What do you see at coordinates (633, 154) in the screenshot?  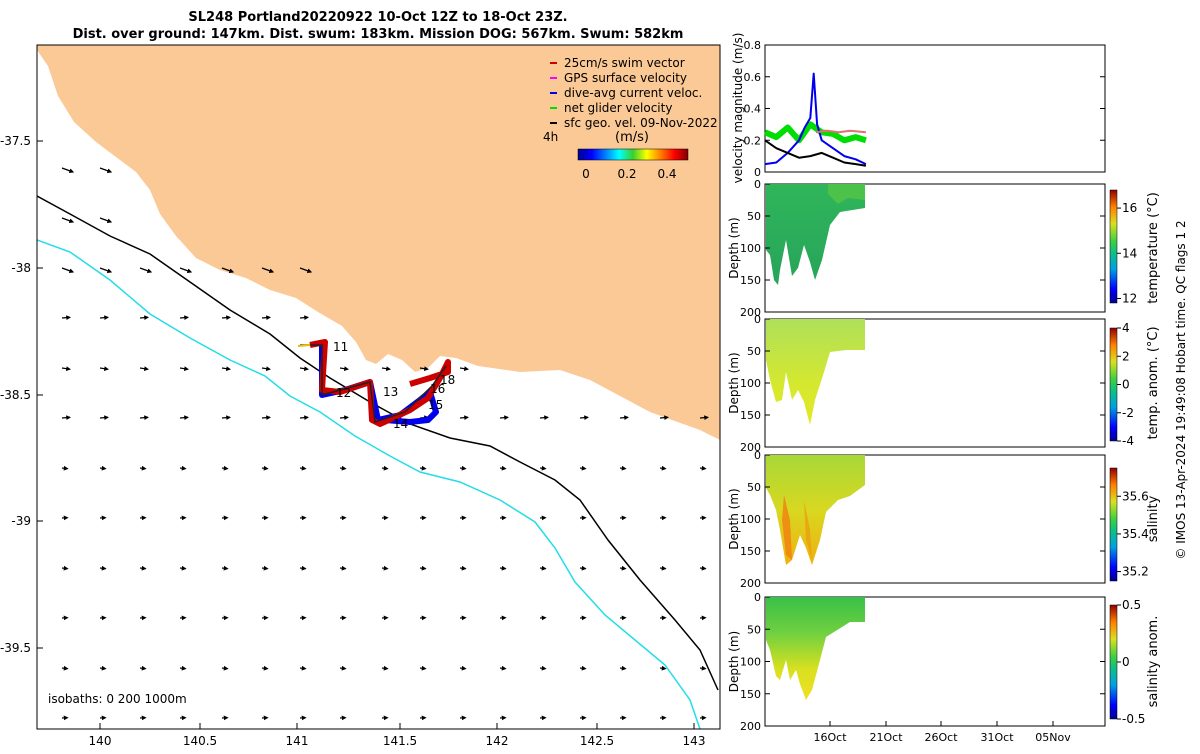 I see `speed-colorbar` at bounding box center [633, 154].